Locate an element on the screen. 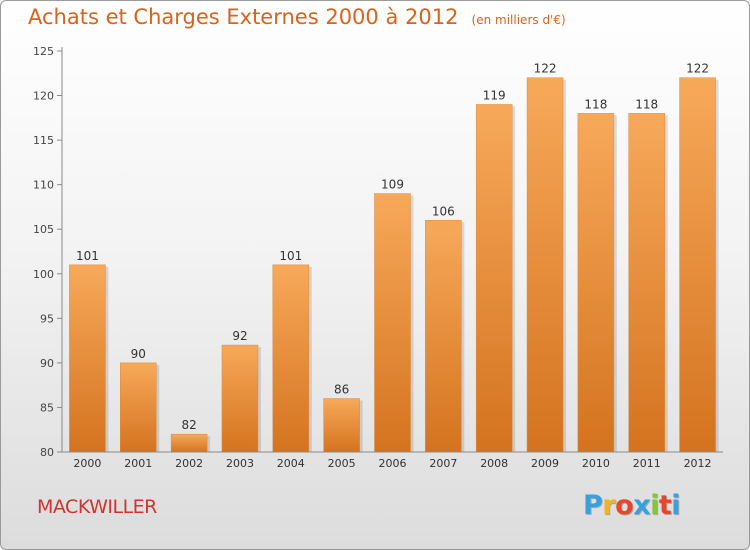 This screenshot has height=550, width=750. x-tick-label: 2004 is located at coordinates (291, 463).